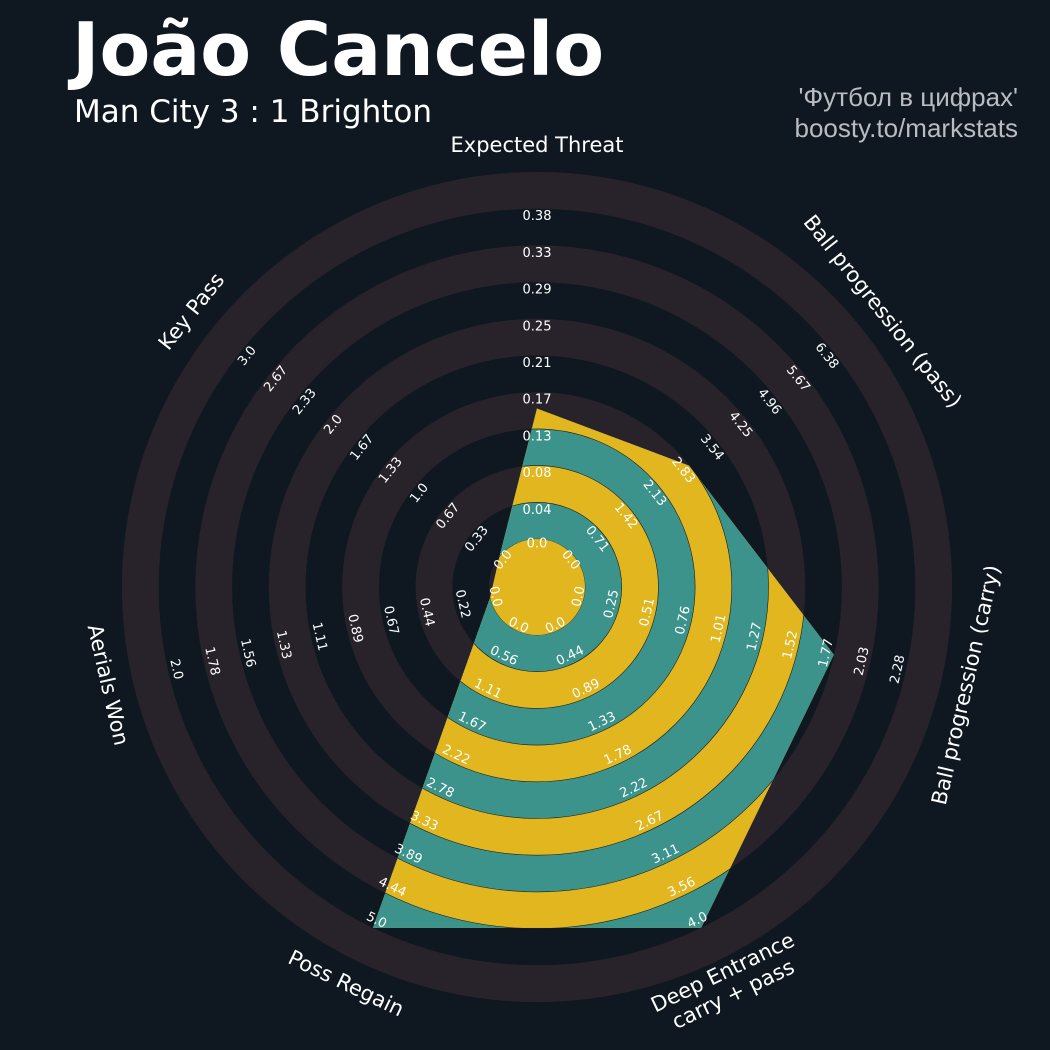  What do you see at coordinates (354, 629) in the screenshot?
I see `tick-label: 0.89` at bounding box center [354, 629].